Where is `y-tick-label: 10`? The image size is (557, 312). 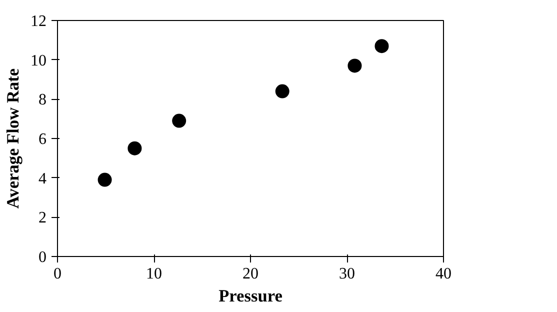
y-tick-label: 10 is located at coordinates (38, 61).